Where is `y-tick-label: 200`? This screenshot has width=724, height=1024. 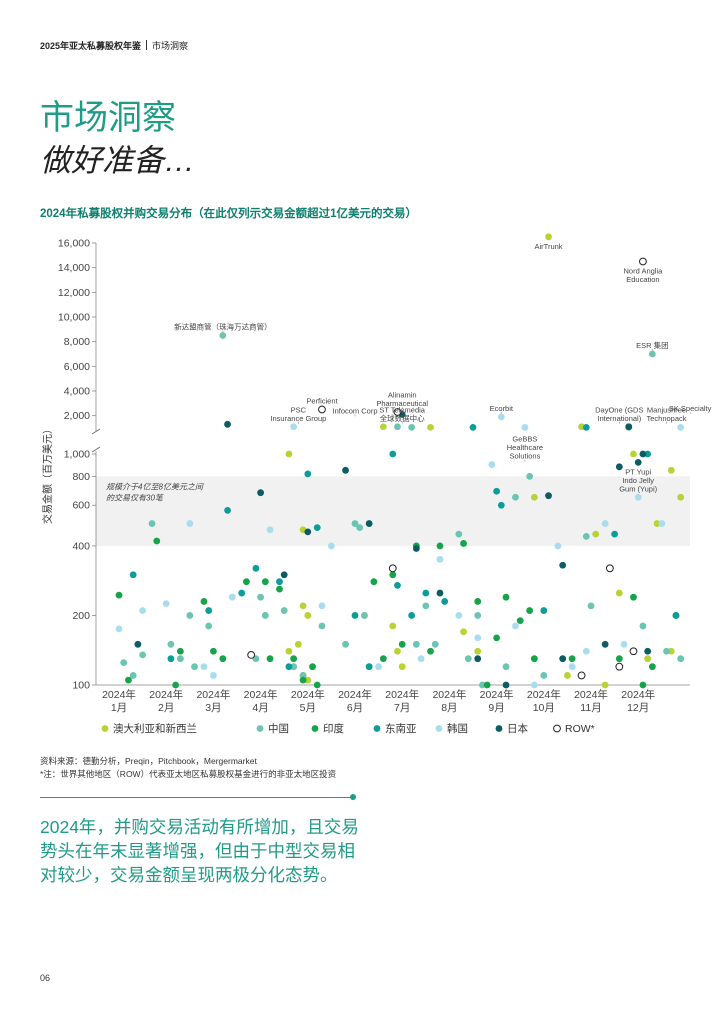 y-tick-label: 200 is located at coordinates (81, 616).